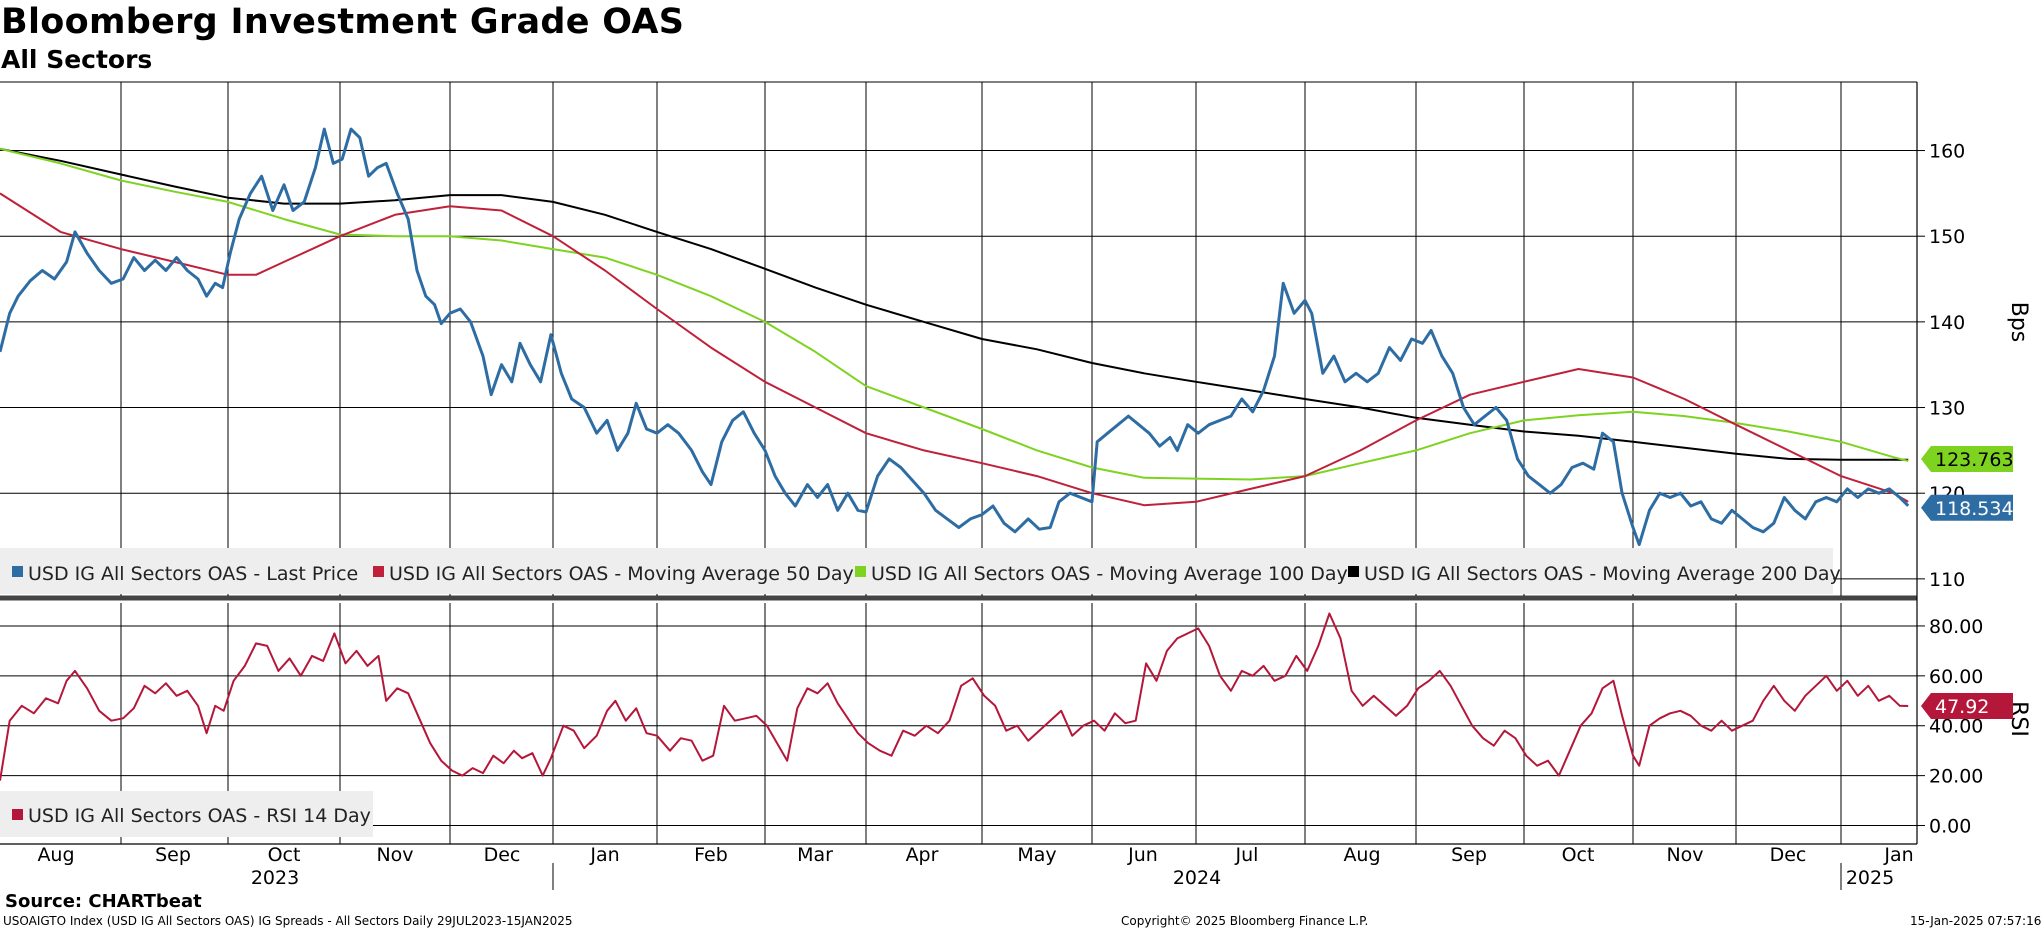 This screenshot has width=2041, height=932. What do you see at coordinates (711, 855) in the screenshot?
I see `month-tick-label: Feb` at bounding box center [711, 855].